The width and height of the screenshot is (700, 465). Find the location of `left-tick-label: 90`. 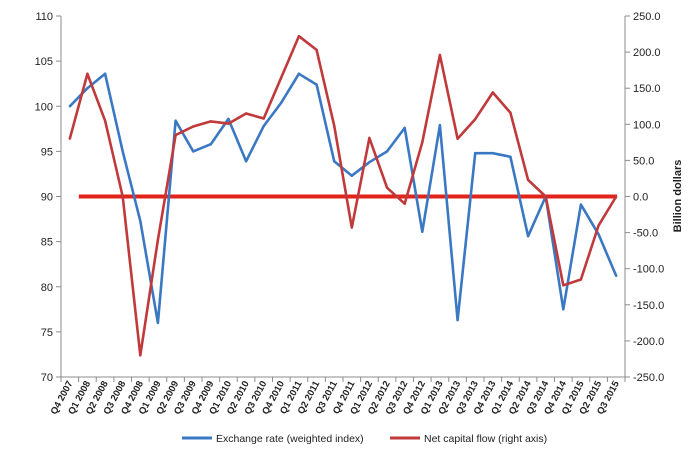

left-tick-label: 90 is located at coordinates (47, 198).